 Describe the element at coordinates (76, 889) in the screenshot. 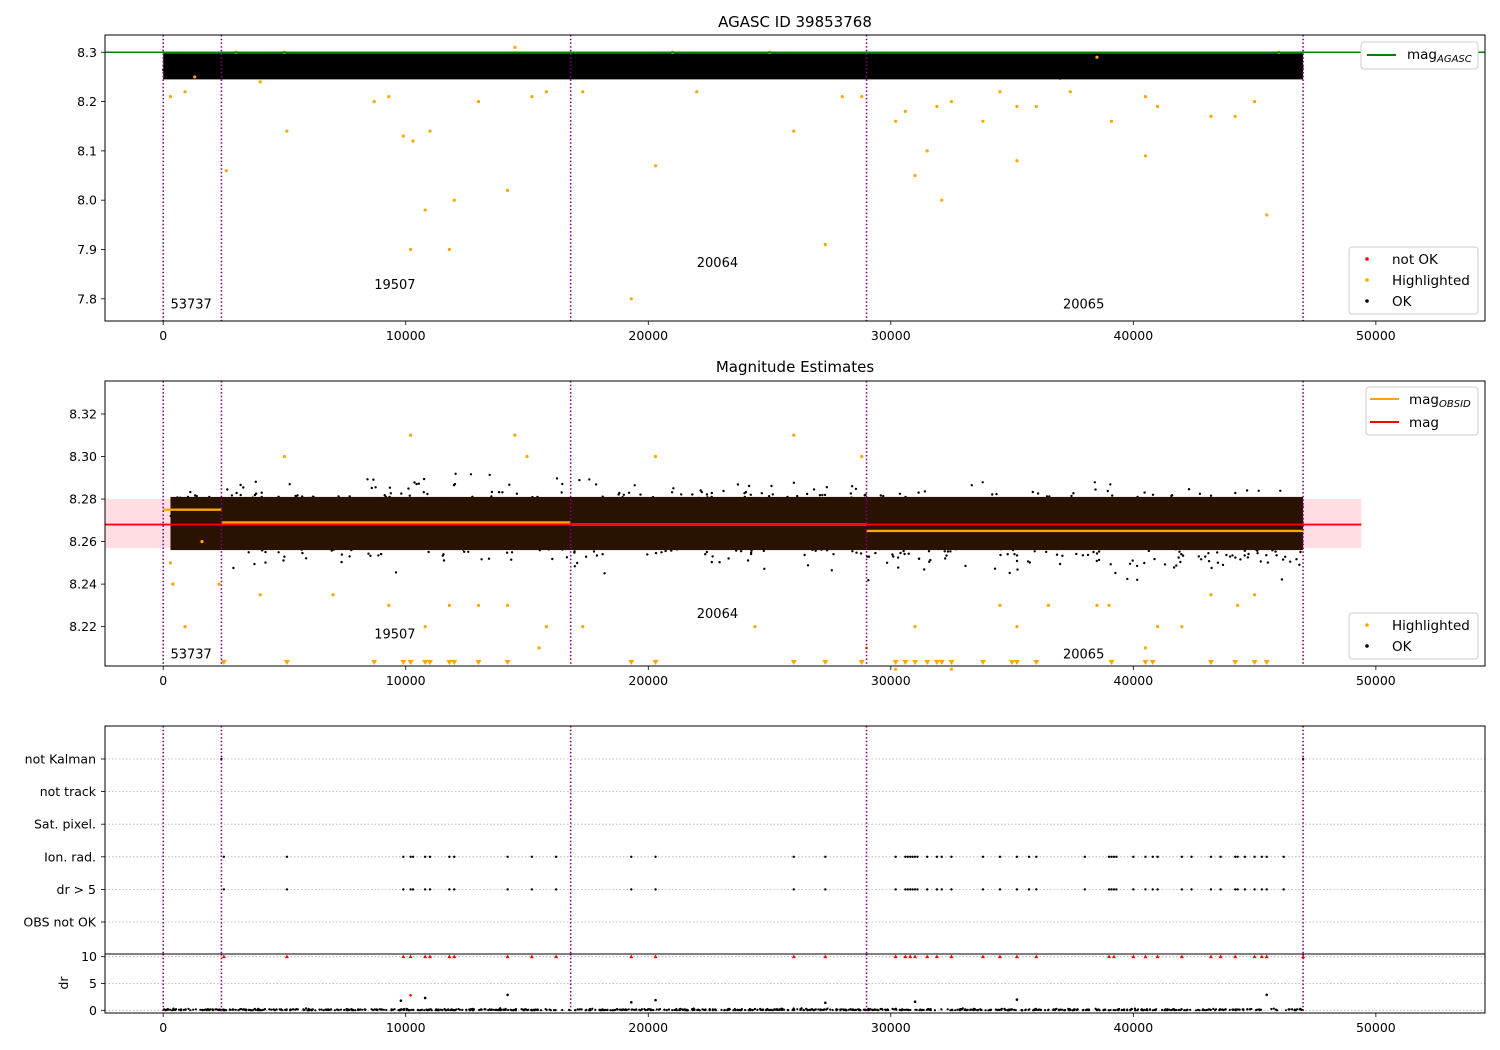

I see `flag-row-label: dr > 5` at that location.